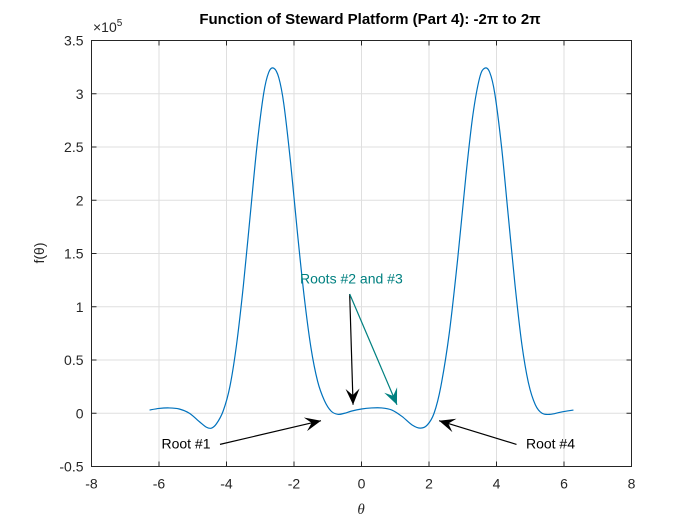  Describe the element at coordinates (429, 484) in the screenshot. I see `x-tick-label: 2` at that location.